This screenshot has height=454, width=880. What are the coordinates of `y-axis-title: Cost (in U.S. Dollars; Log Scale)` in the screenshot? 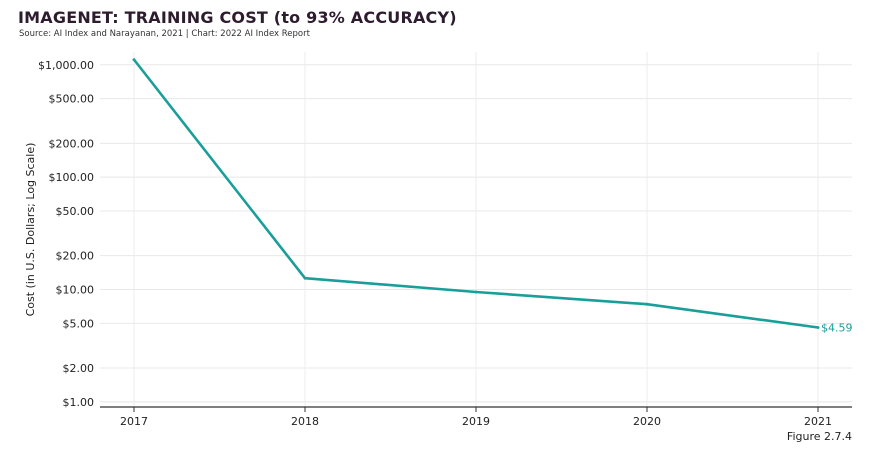 It's located at (30, 230).